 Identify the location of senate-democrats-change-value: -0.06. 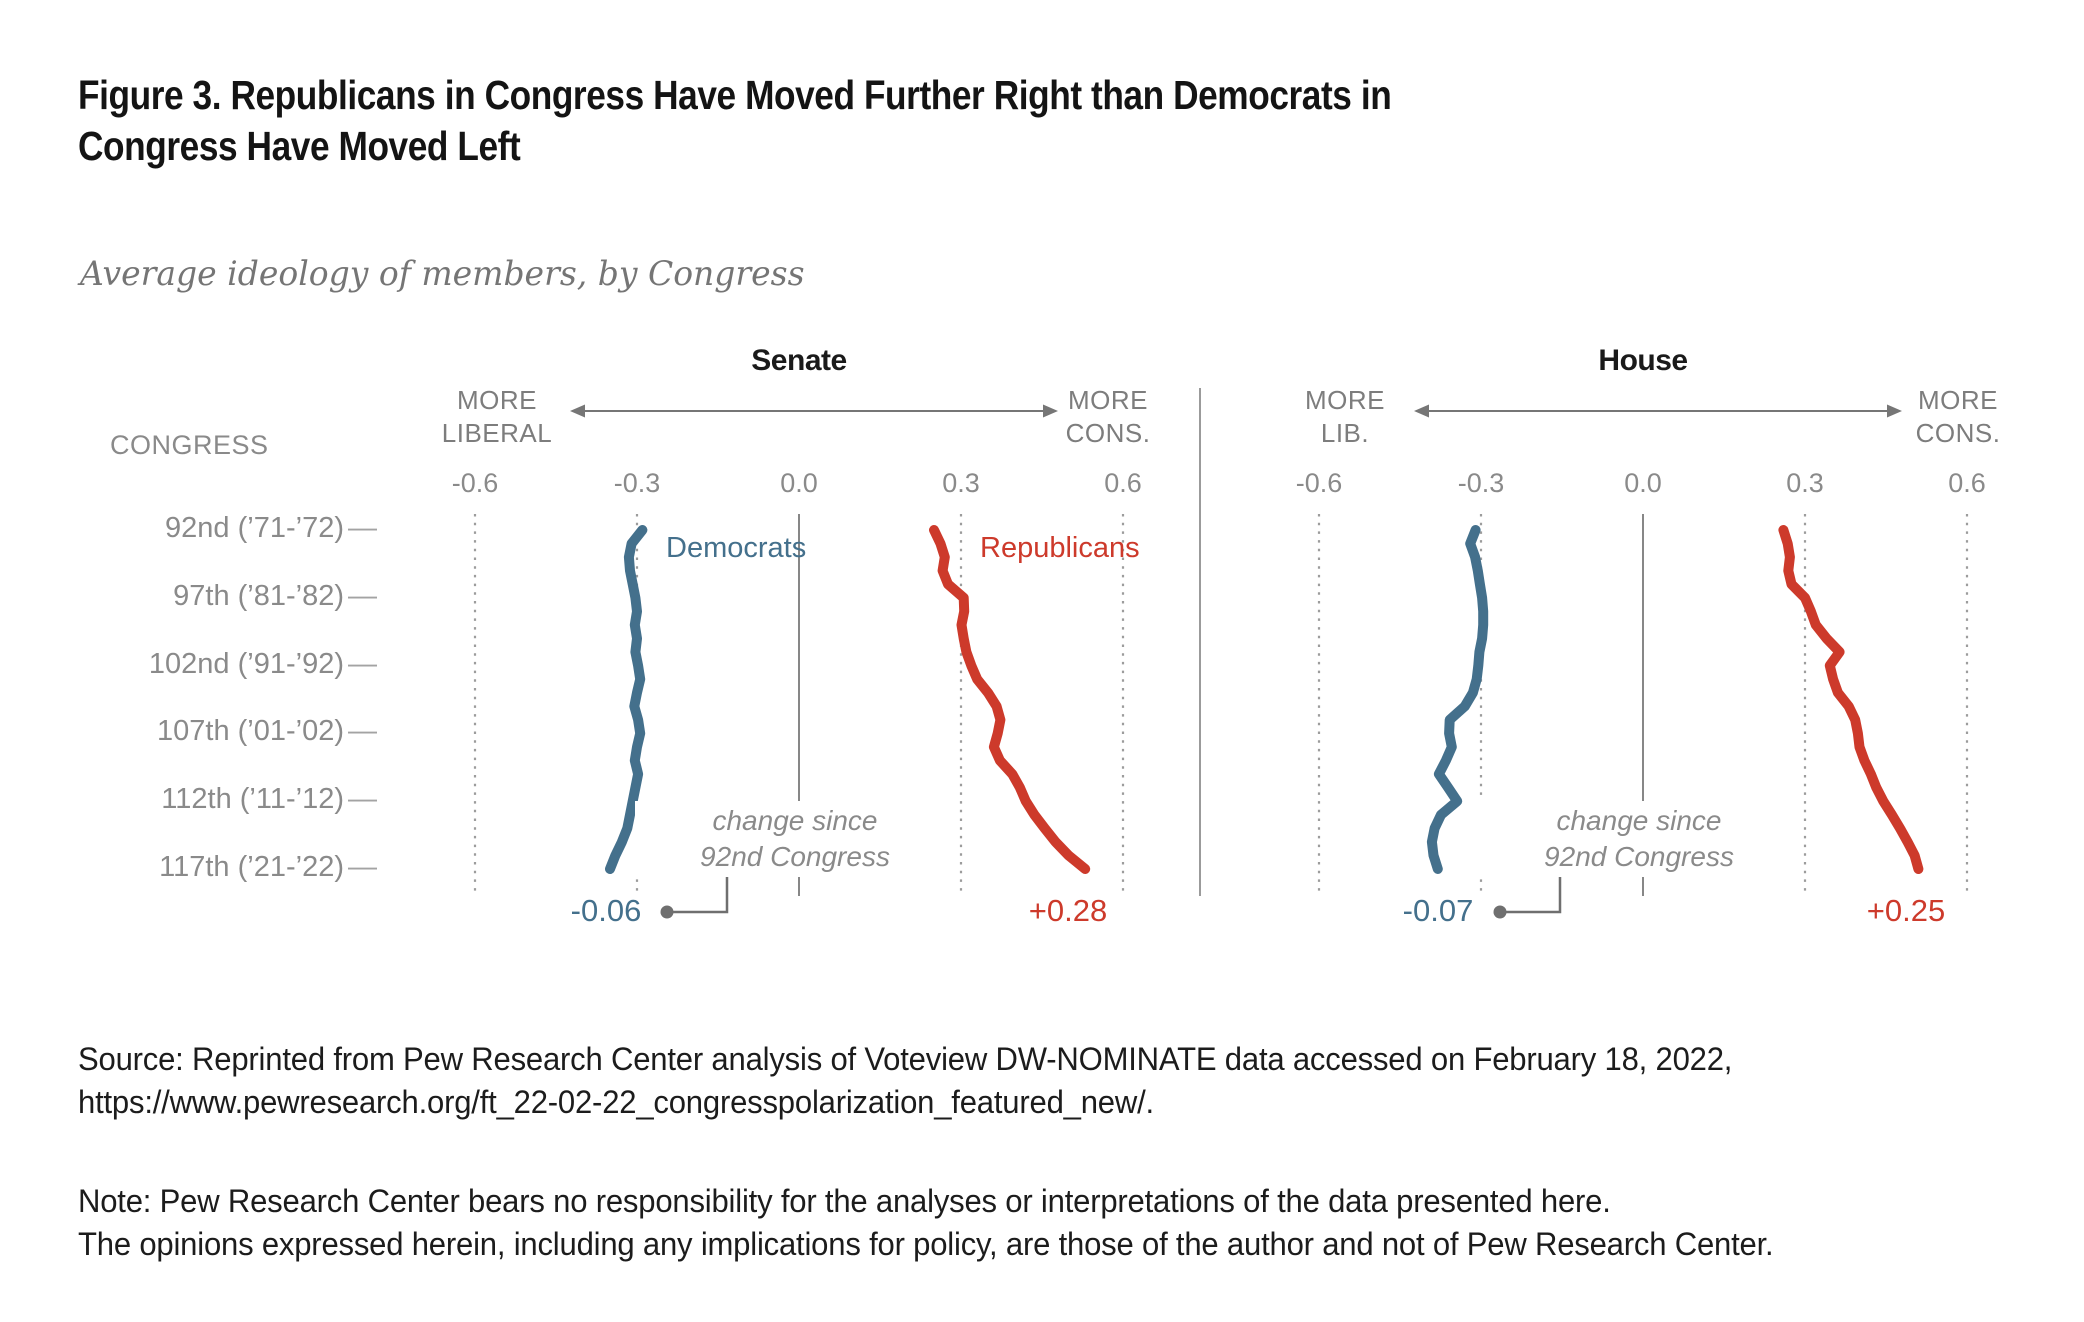
(606, 910).